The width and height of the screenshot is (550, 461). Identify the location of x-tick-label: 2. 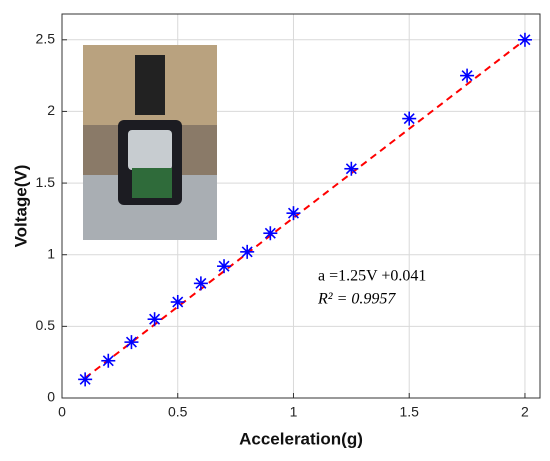
(525, 412).